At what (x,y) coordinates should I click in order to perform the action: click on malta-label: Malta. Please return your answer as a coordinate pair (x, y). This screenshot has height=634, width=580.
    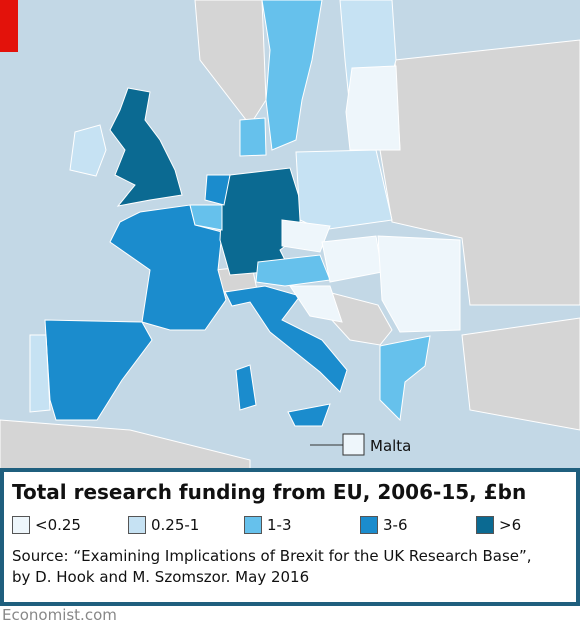
    Looking at the image, I should click on (390, 446).